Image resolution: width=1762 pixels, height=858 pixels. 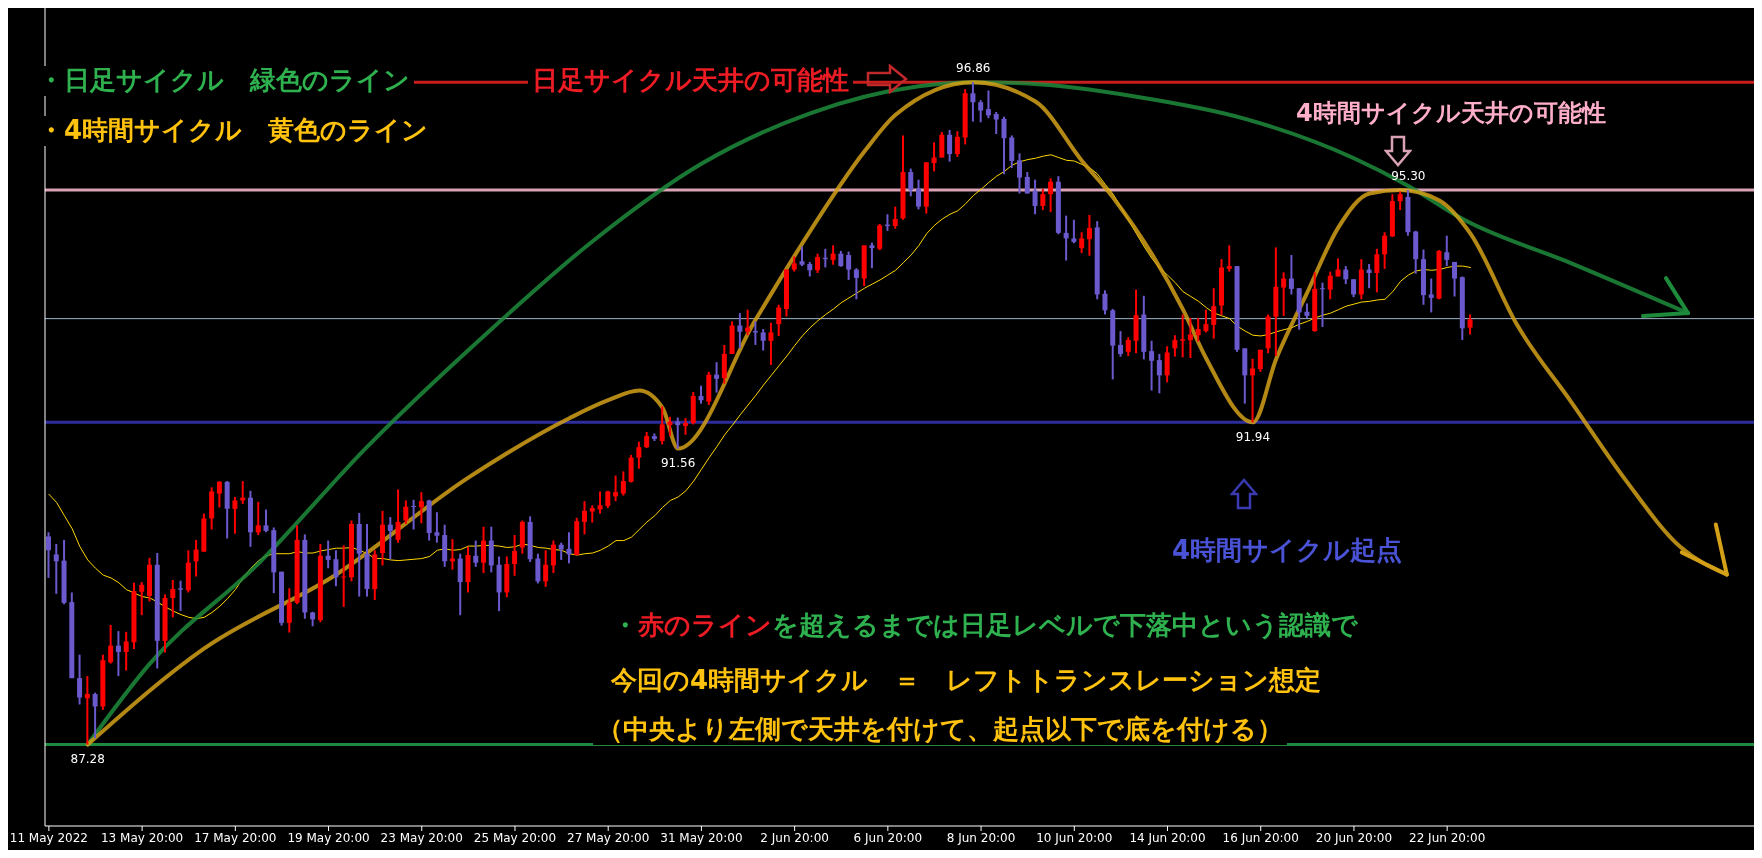 I want to click on annotation: 87.28, so click(x=87, y=759).